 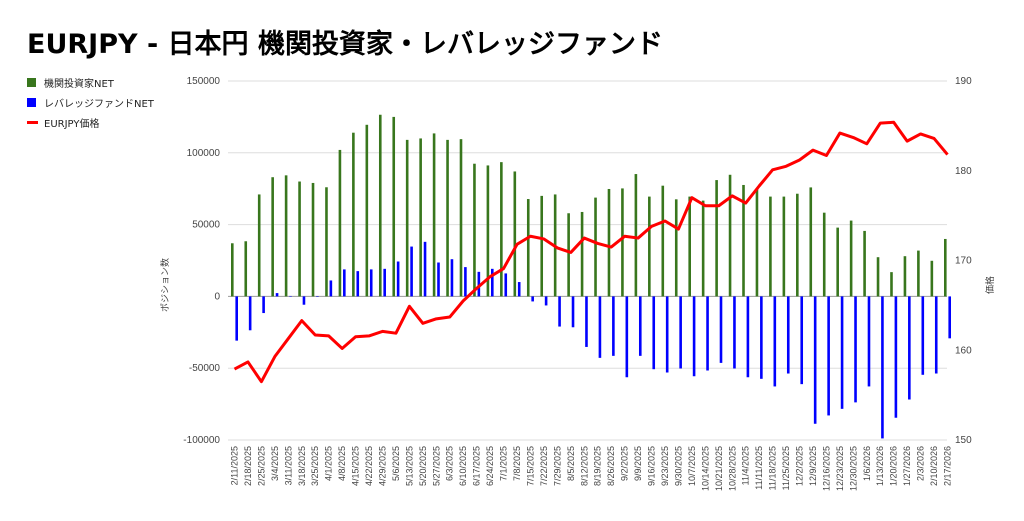 I want to click on x-tick-label: 5/20/2025, so click(x=423, y=466).